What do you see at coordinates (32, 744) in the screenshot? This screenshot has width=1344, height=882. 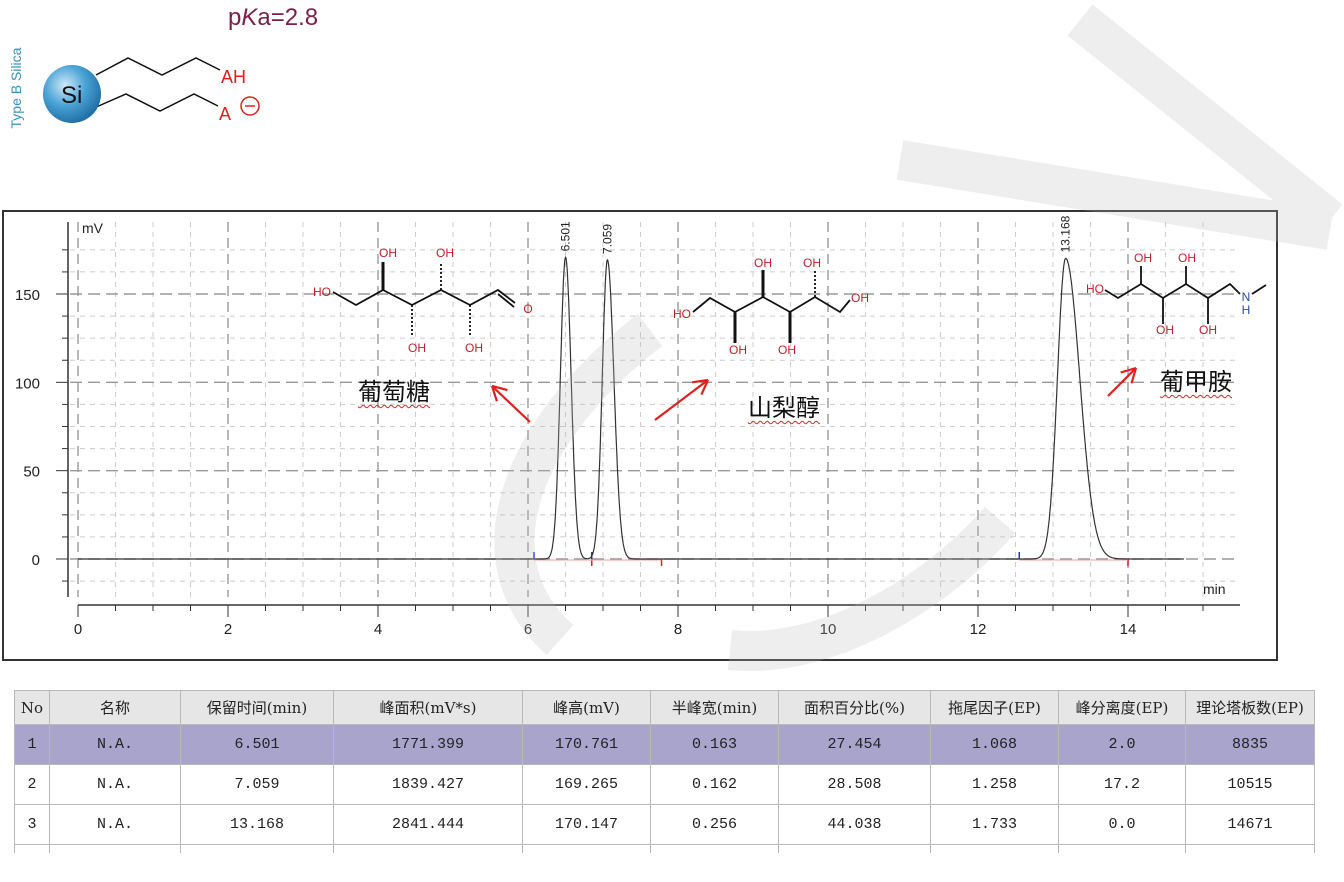 I see `table-cell: 1` at bounding box center [32, 744].